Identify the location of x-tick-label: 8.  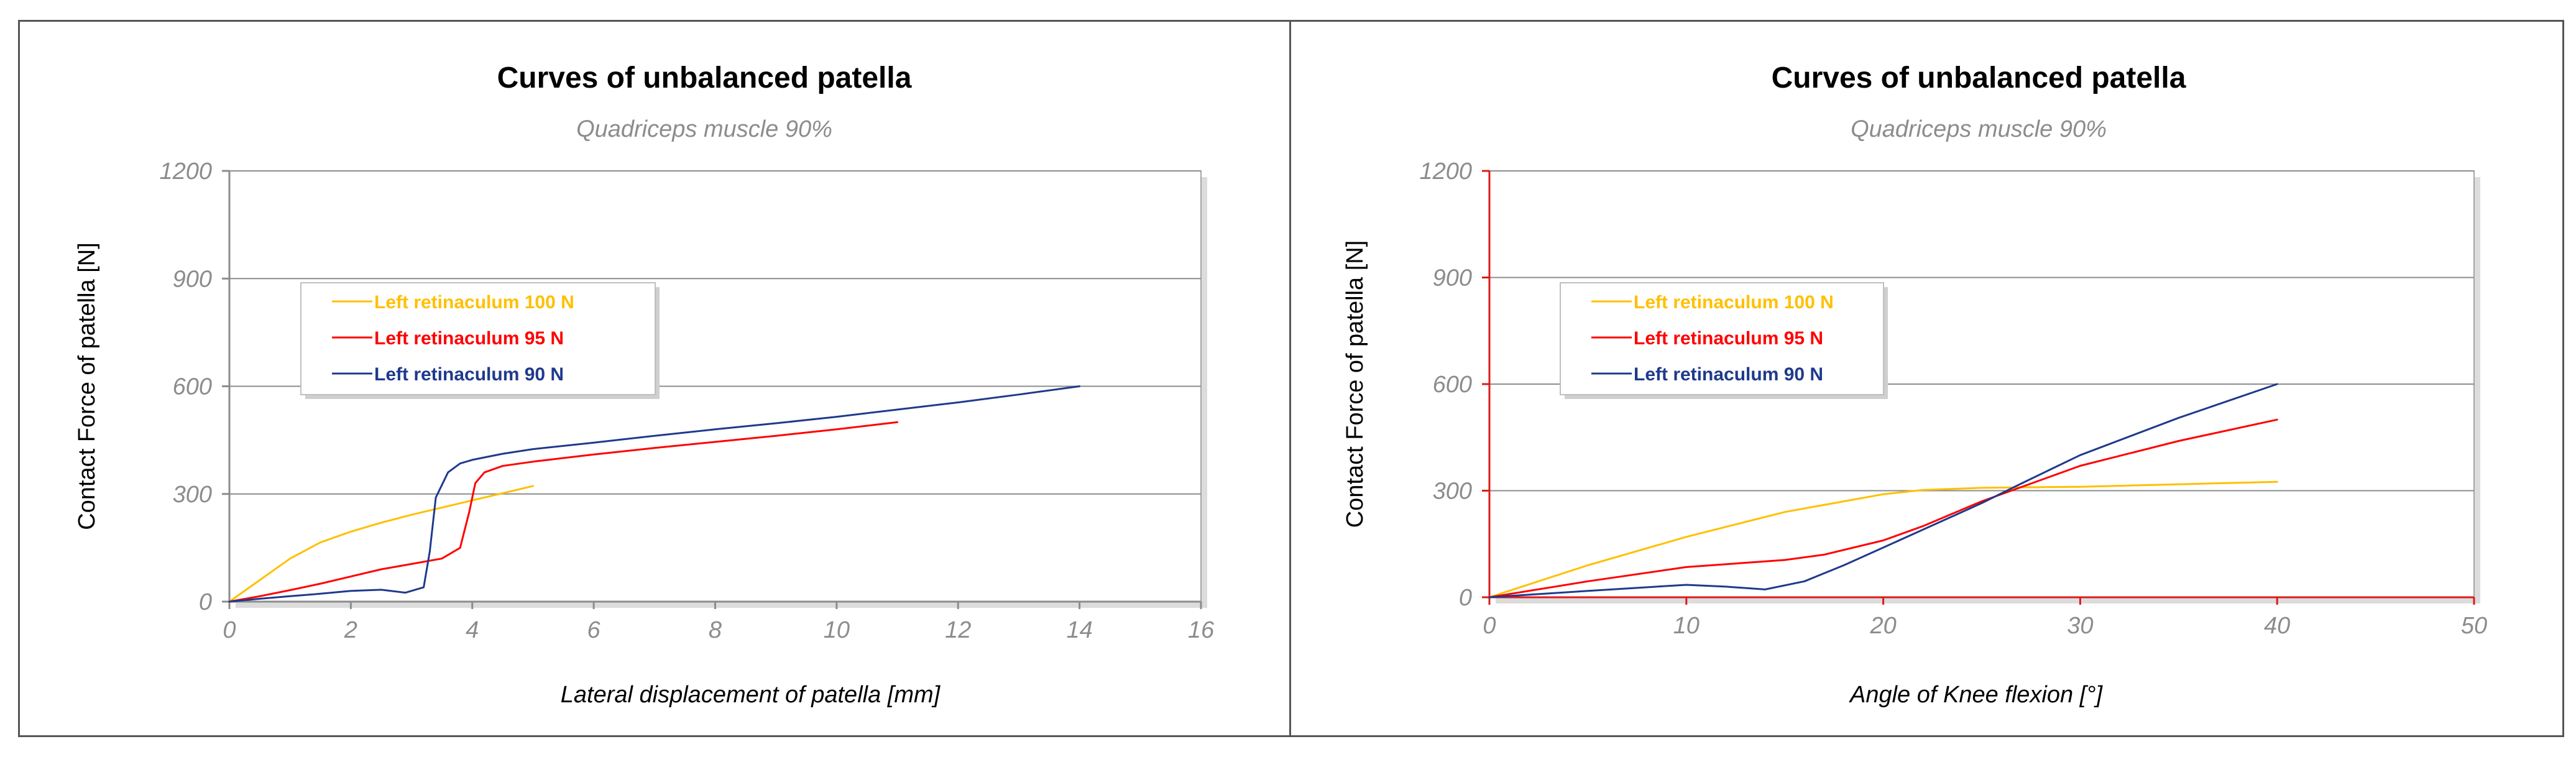
(715, 630).